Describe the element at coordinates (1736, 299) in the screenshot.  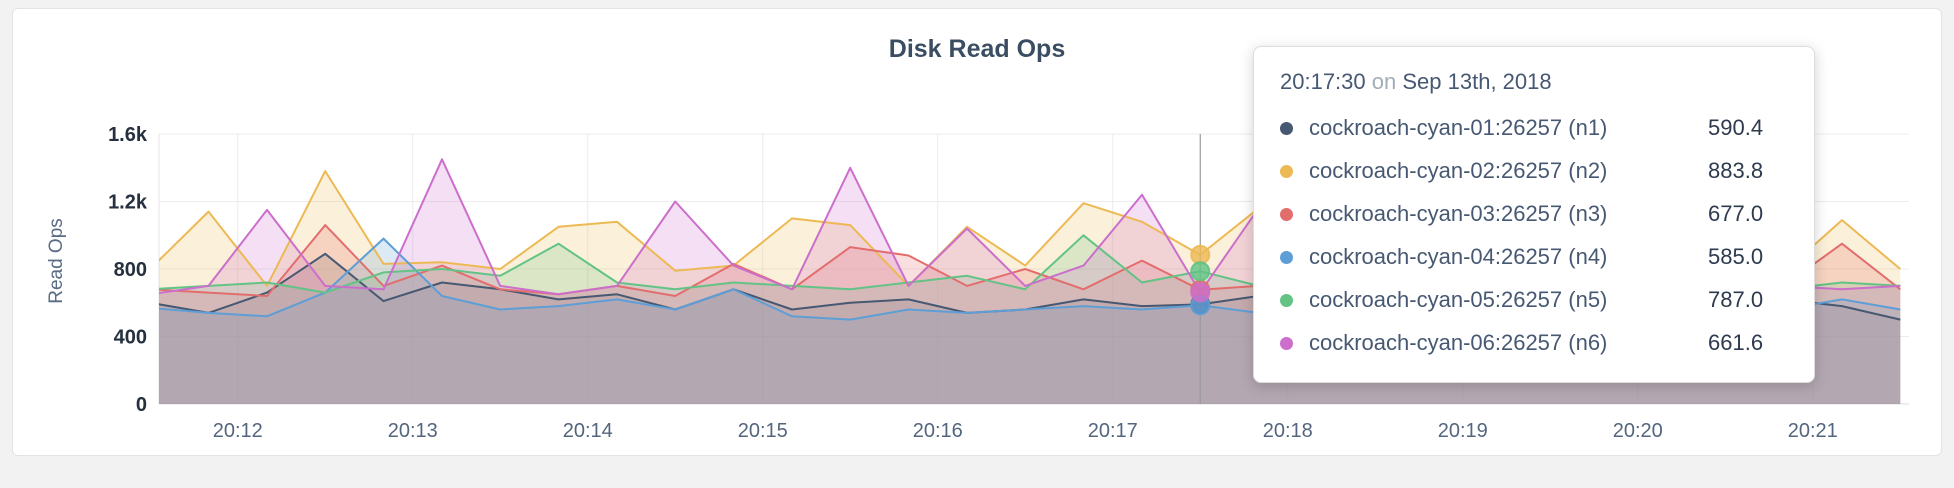
I see `series-value: 787.0` at that location.